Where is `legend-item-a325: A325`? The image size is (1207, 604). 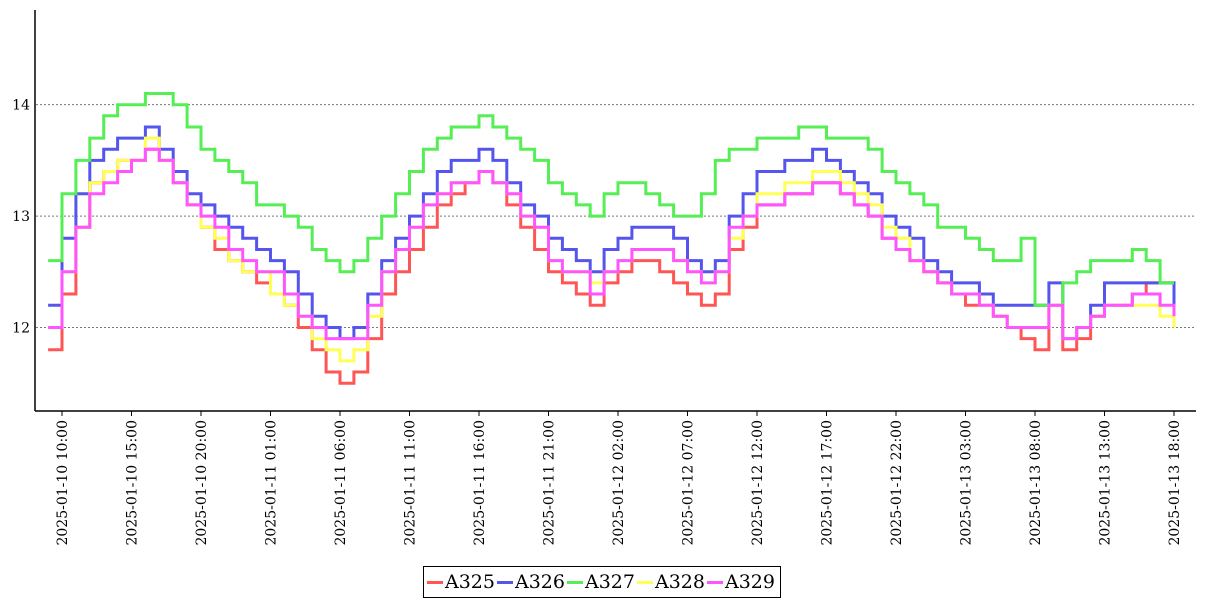 legend-item-a325: A325 is located at coordinates (461, 582).